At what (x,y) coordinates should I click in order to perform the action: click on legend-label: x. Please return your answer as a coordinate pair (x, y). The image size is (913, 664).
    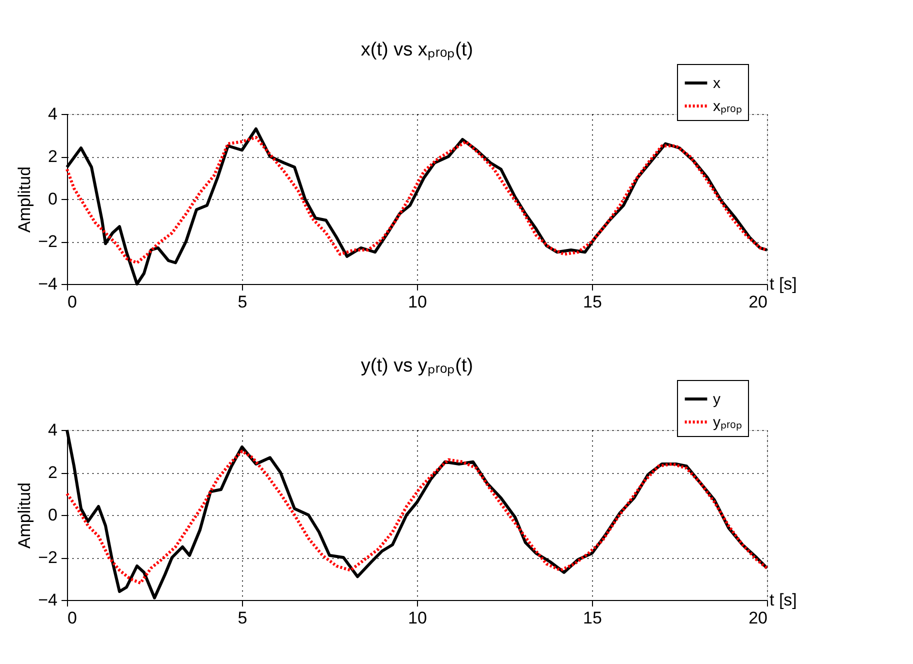
    Looking at the image, I should click on (717, 83).